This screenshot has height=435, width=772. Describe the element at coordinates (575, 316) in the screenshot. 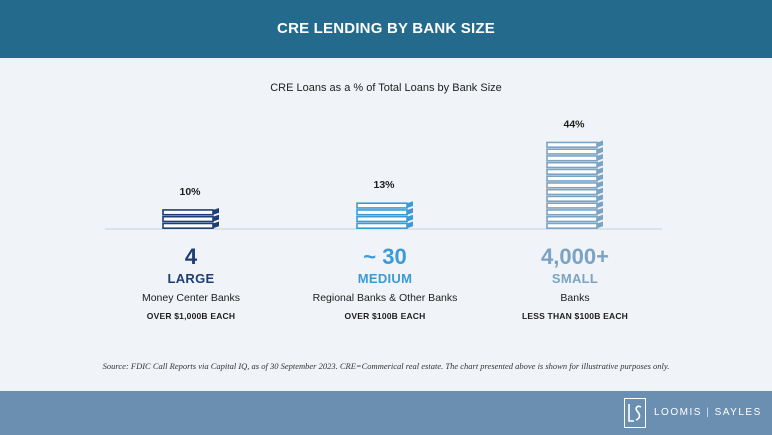

I see `group-threshold-small: LESS THAN $100B EACH` at that location.